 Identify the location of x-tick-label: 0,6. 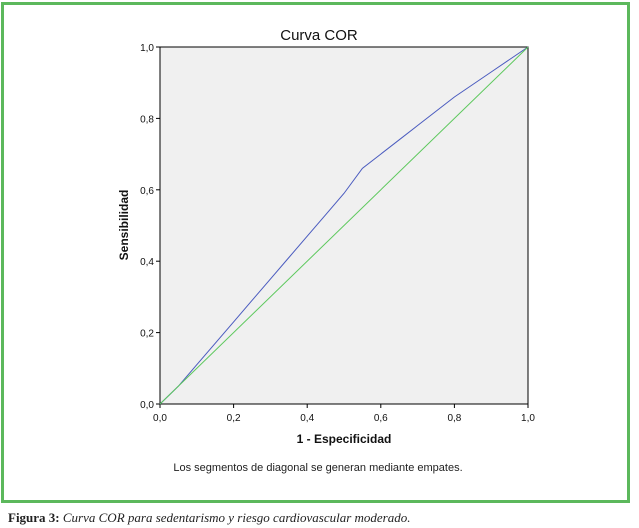
(381, 418).